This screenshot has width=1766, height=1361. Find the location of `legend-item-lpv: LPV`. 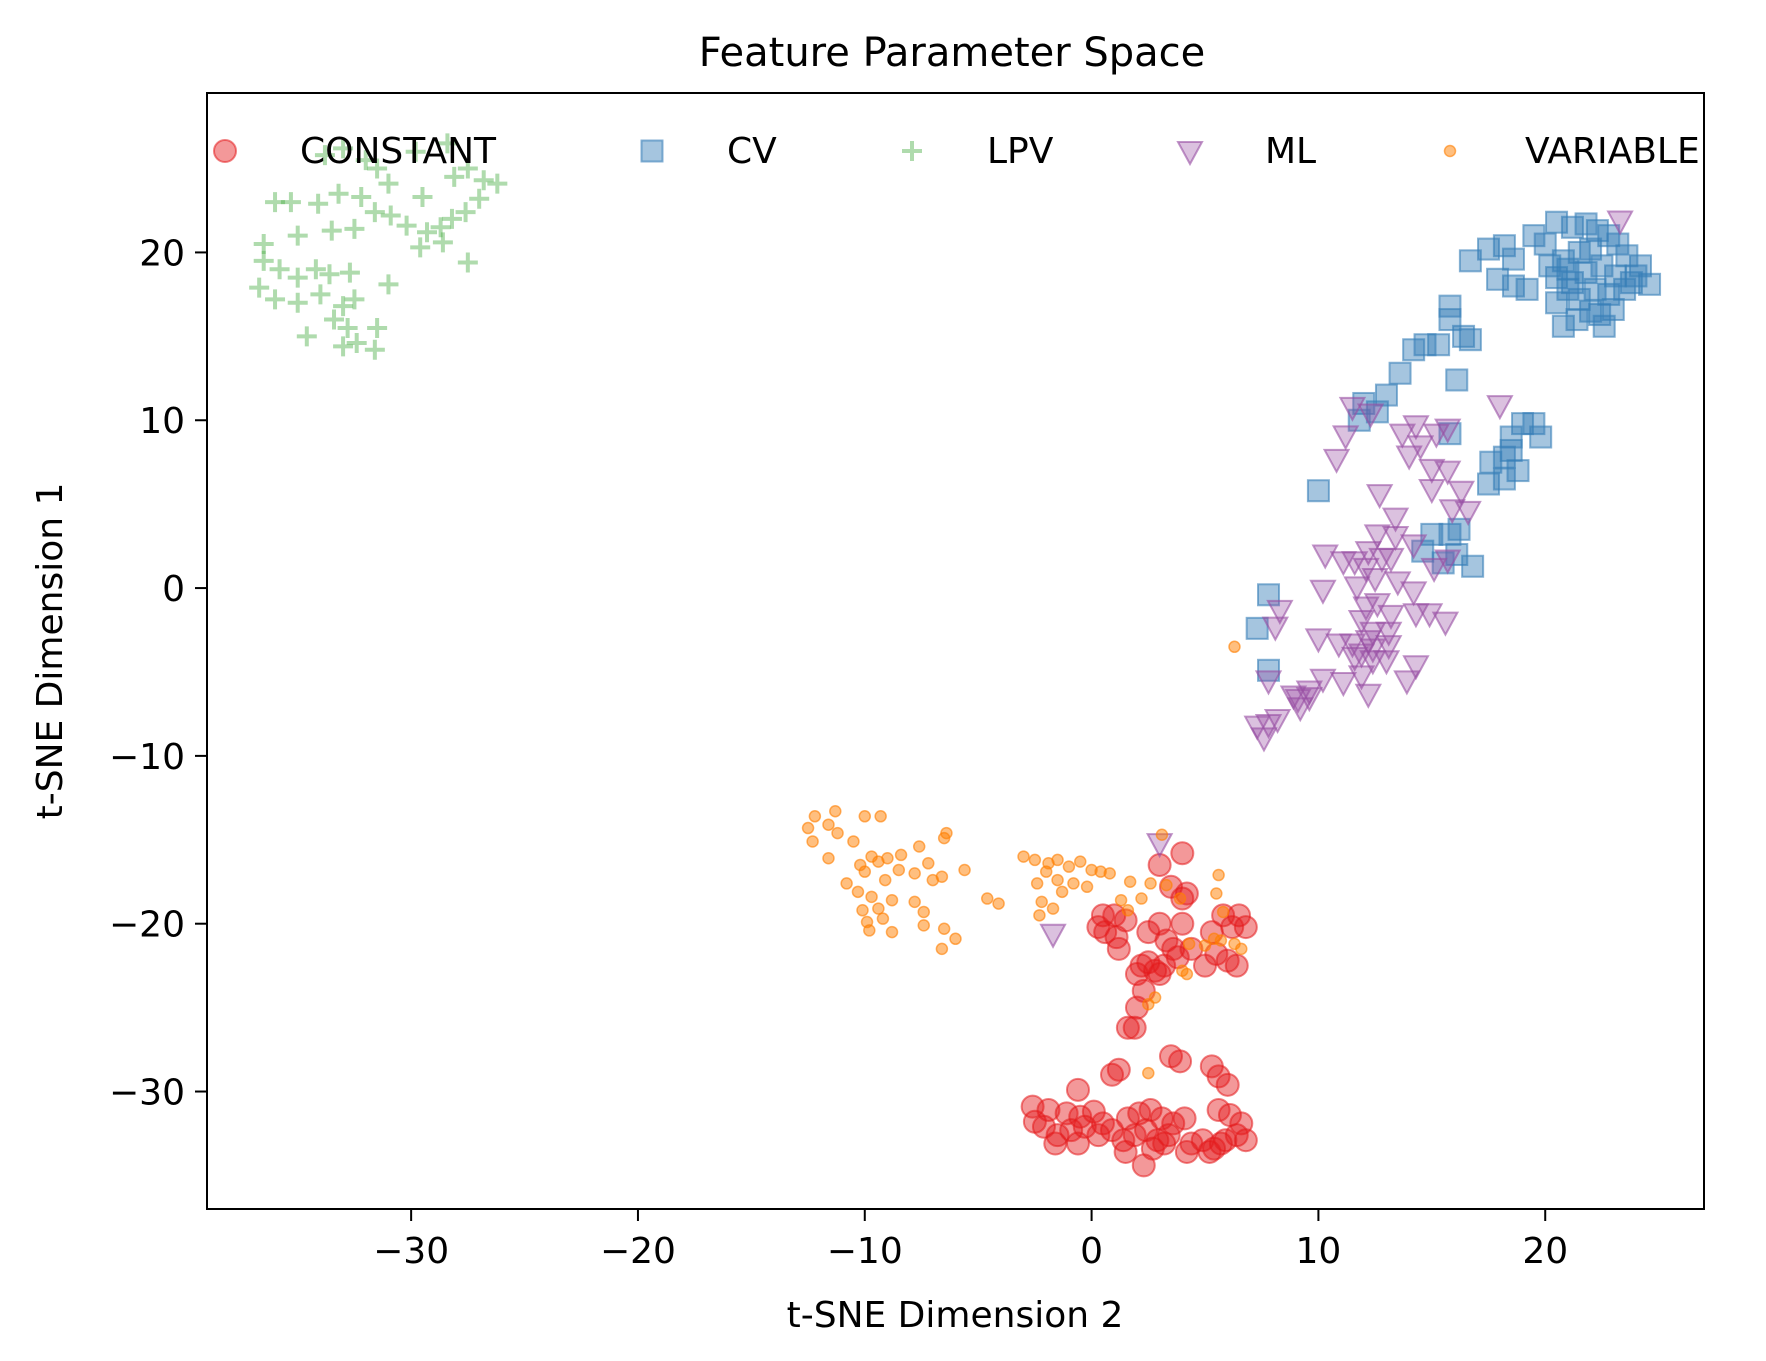

legend-item-lpv: LPV is located at coordinates (978, 151).